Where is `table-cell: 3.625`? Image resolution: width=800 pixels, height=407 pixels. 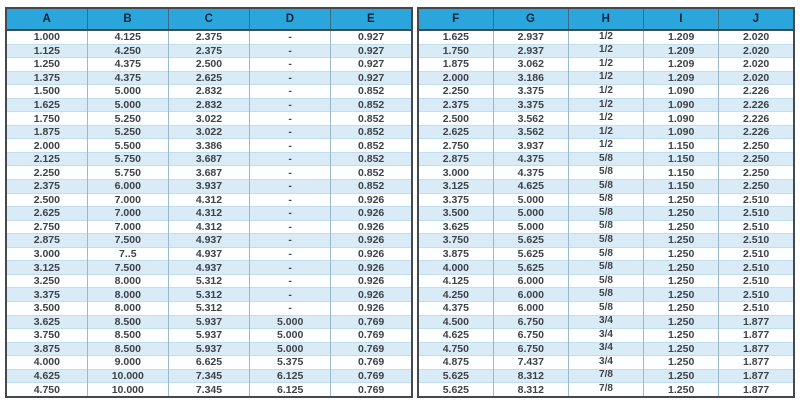
table-cell: 3.625 is located at coordinates (47, 321).